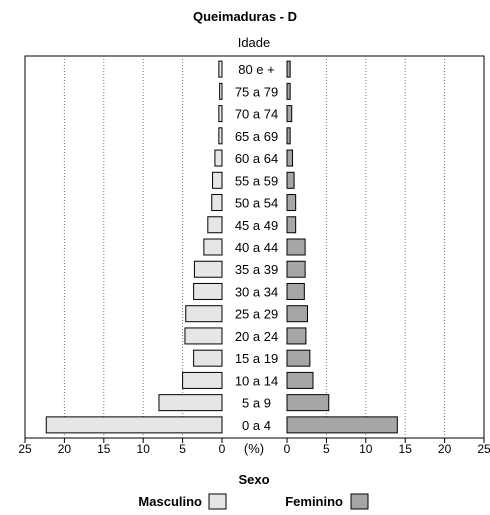 The image size is (490, 515). Describe the element at coordinates (256, 136) in the screenshot. I see `age-group-label: 65 a 69` at that location.